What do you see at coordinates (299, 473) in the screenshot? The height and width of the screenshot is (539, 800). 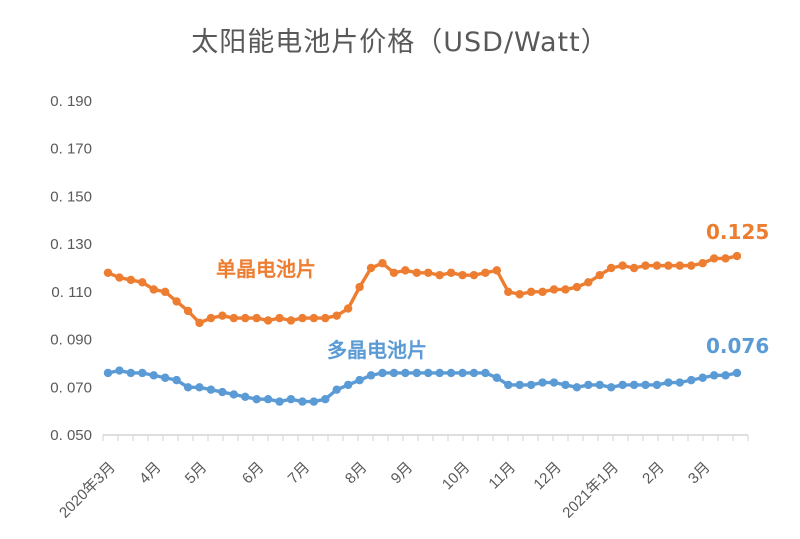 I see `x-tick-label: 7月` at bounding box center [299, 473].